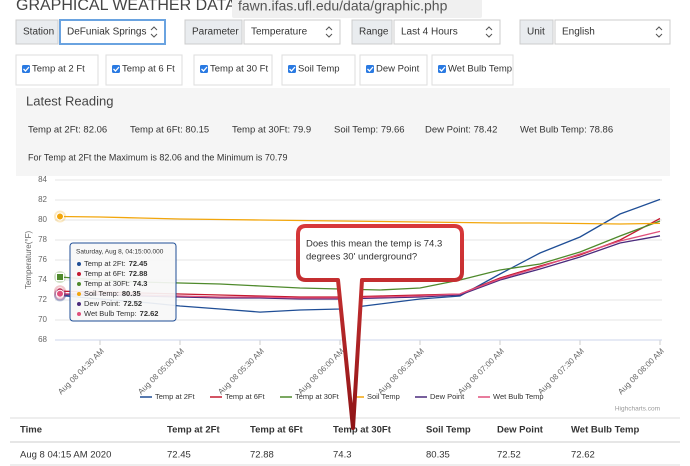 This screenshot has width=690, height=466. Describe the element at coordinates (360, 220) in the screenshot. I see `series-line` at that location.